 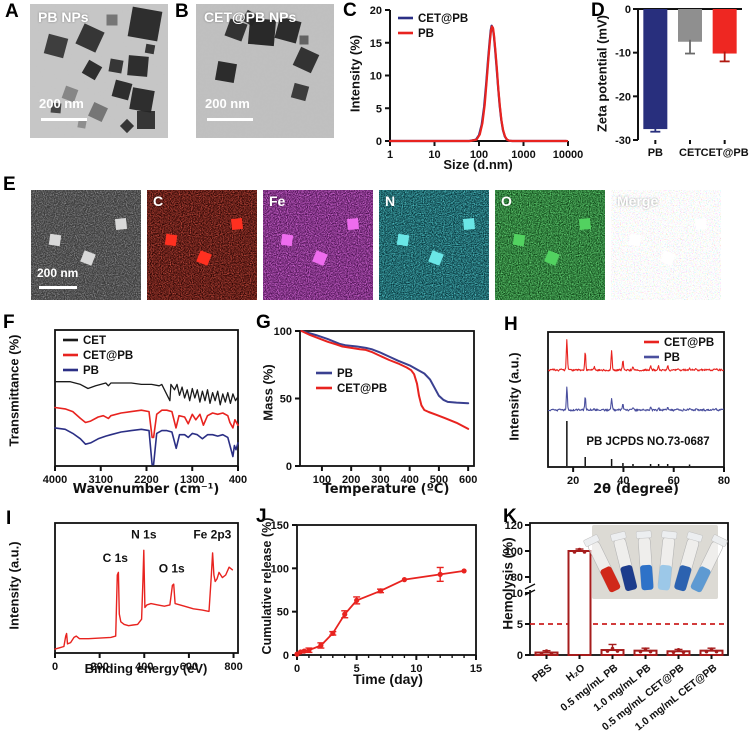 What do you see at coordinates (623, 561) in the screenshot?
I see `tube` at bounding box center [623, 561].